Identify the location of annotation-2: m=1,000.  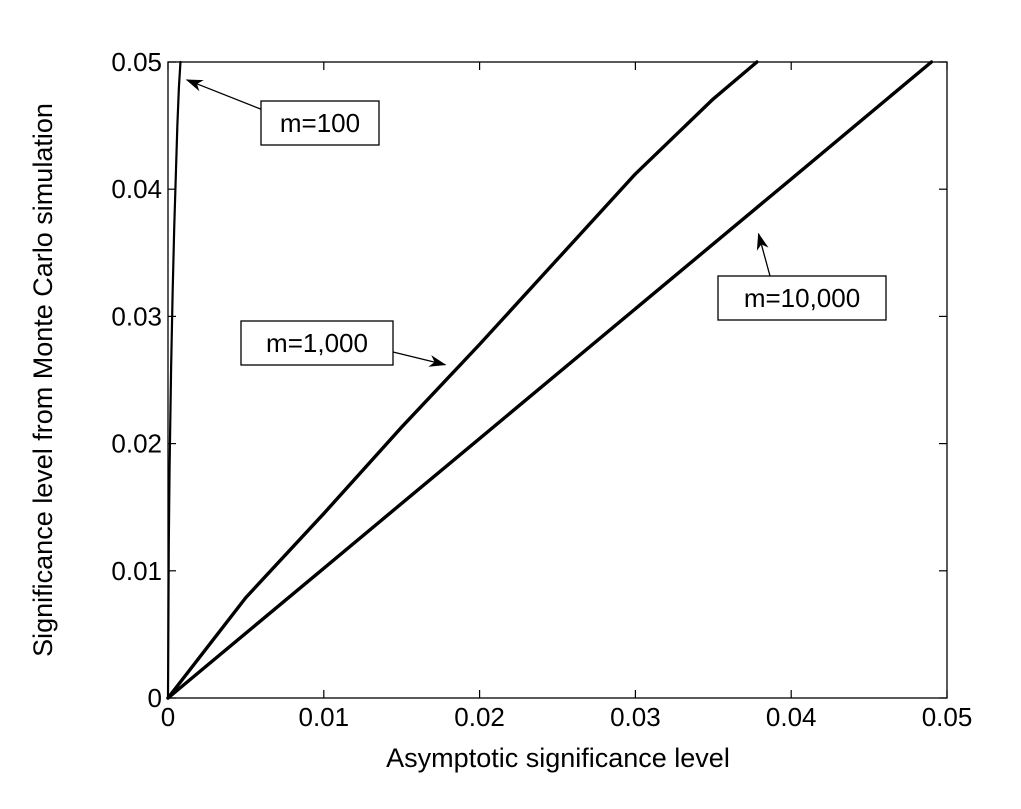
(343, 343).